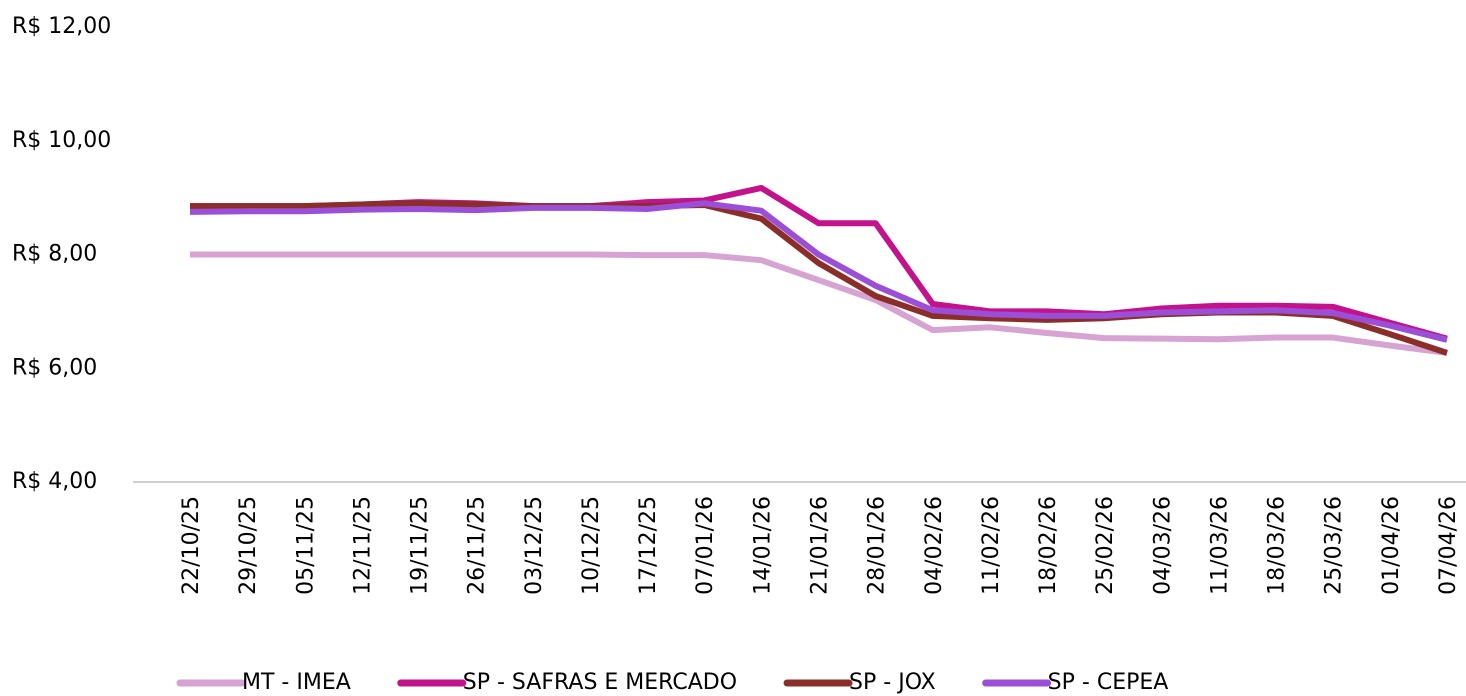 Image resolution: width=1466 pixels, height=696 pixels. I want to click on x-tick-label: 07/01/26, so click(705, 545).